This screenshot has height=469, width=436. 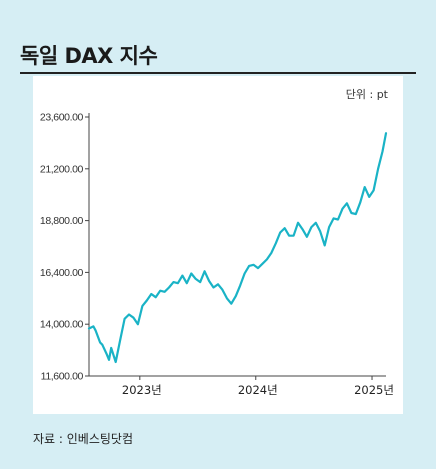 What do you see at coordinates (62, 221) in the screenshot?
I see `y-tick-label: 18,800.00` at bounding box center [62, 221].